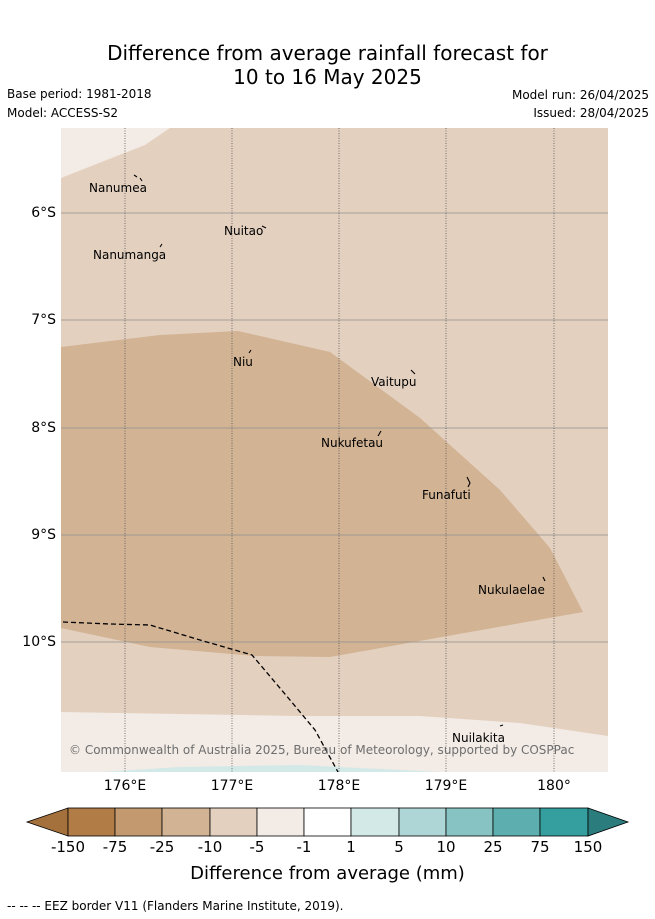 This screenshot has width=655, height=919. What do you see at coordinates (493, 847) in the screenshot?
I see `colorbar-label: 25` at bounding box center [493, 847].